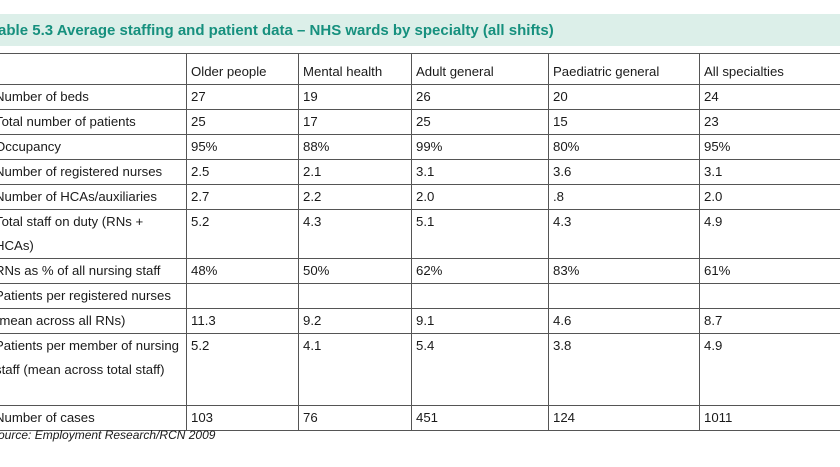  What do you see at coordinates (242, 271) in the screenshot?
I see `table-cell: 48%` at bounding box center [242, 271].